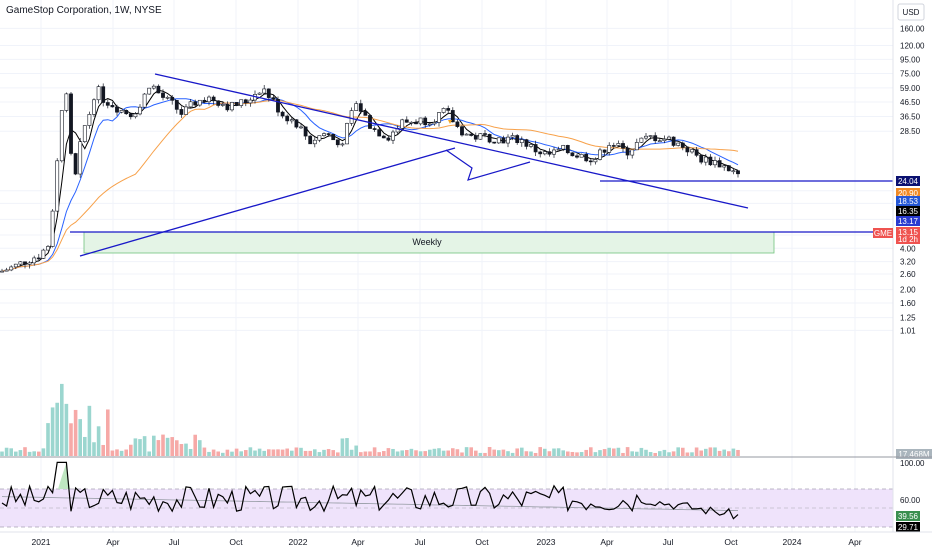  I want to click on price-tick-label: 59.00, so click(910, 88).